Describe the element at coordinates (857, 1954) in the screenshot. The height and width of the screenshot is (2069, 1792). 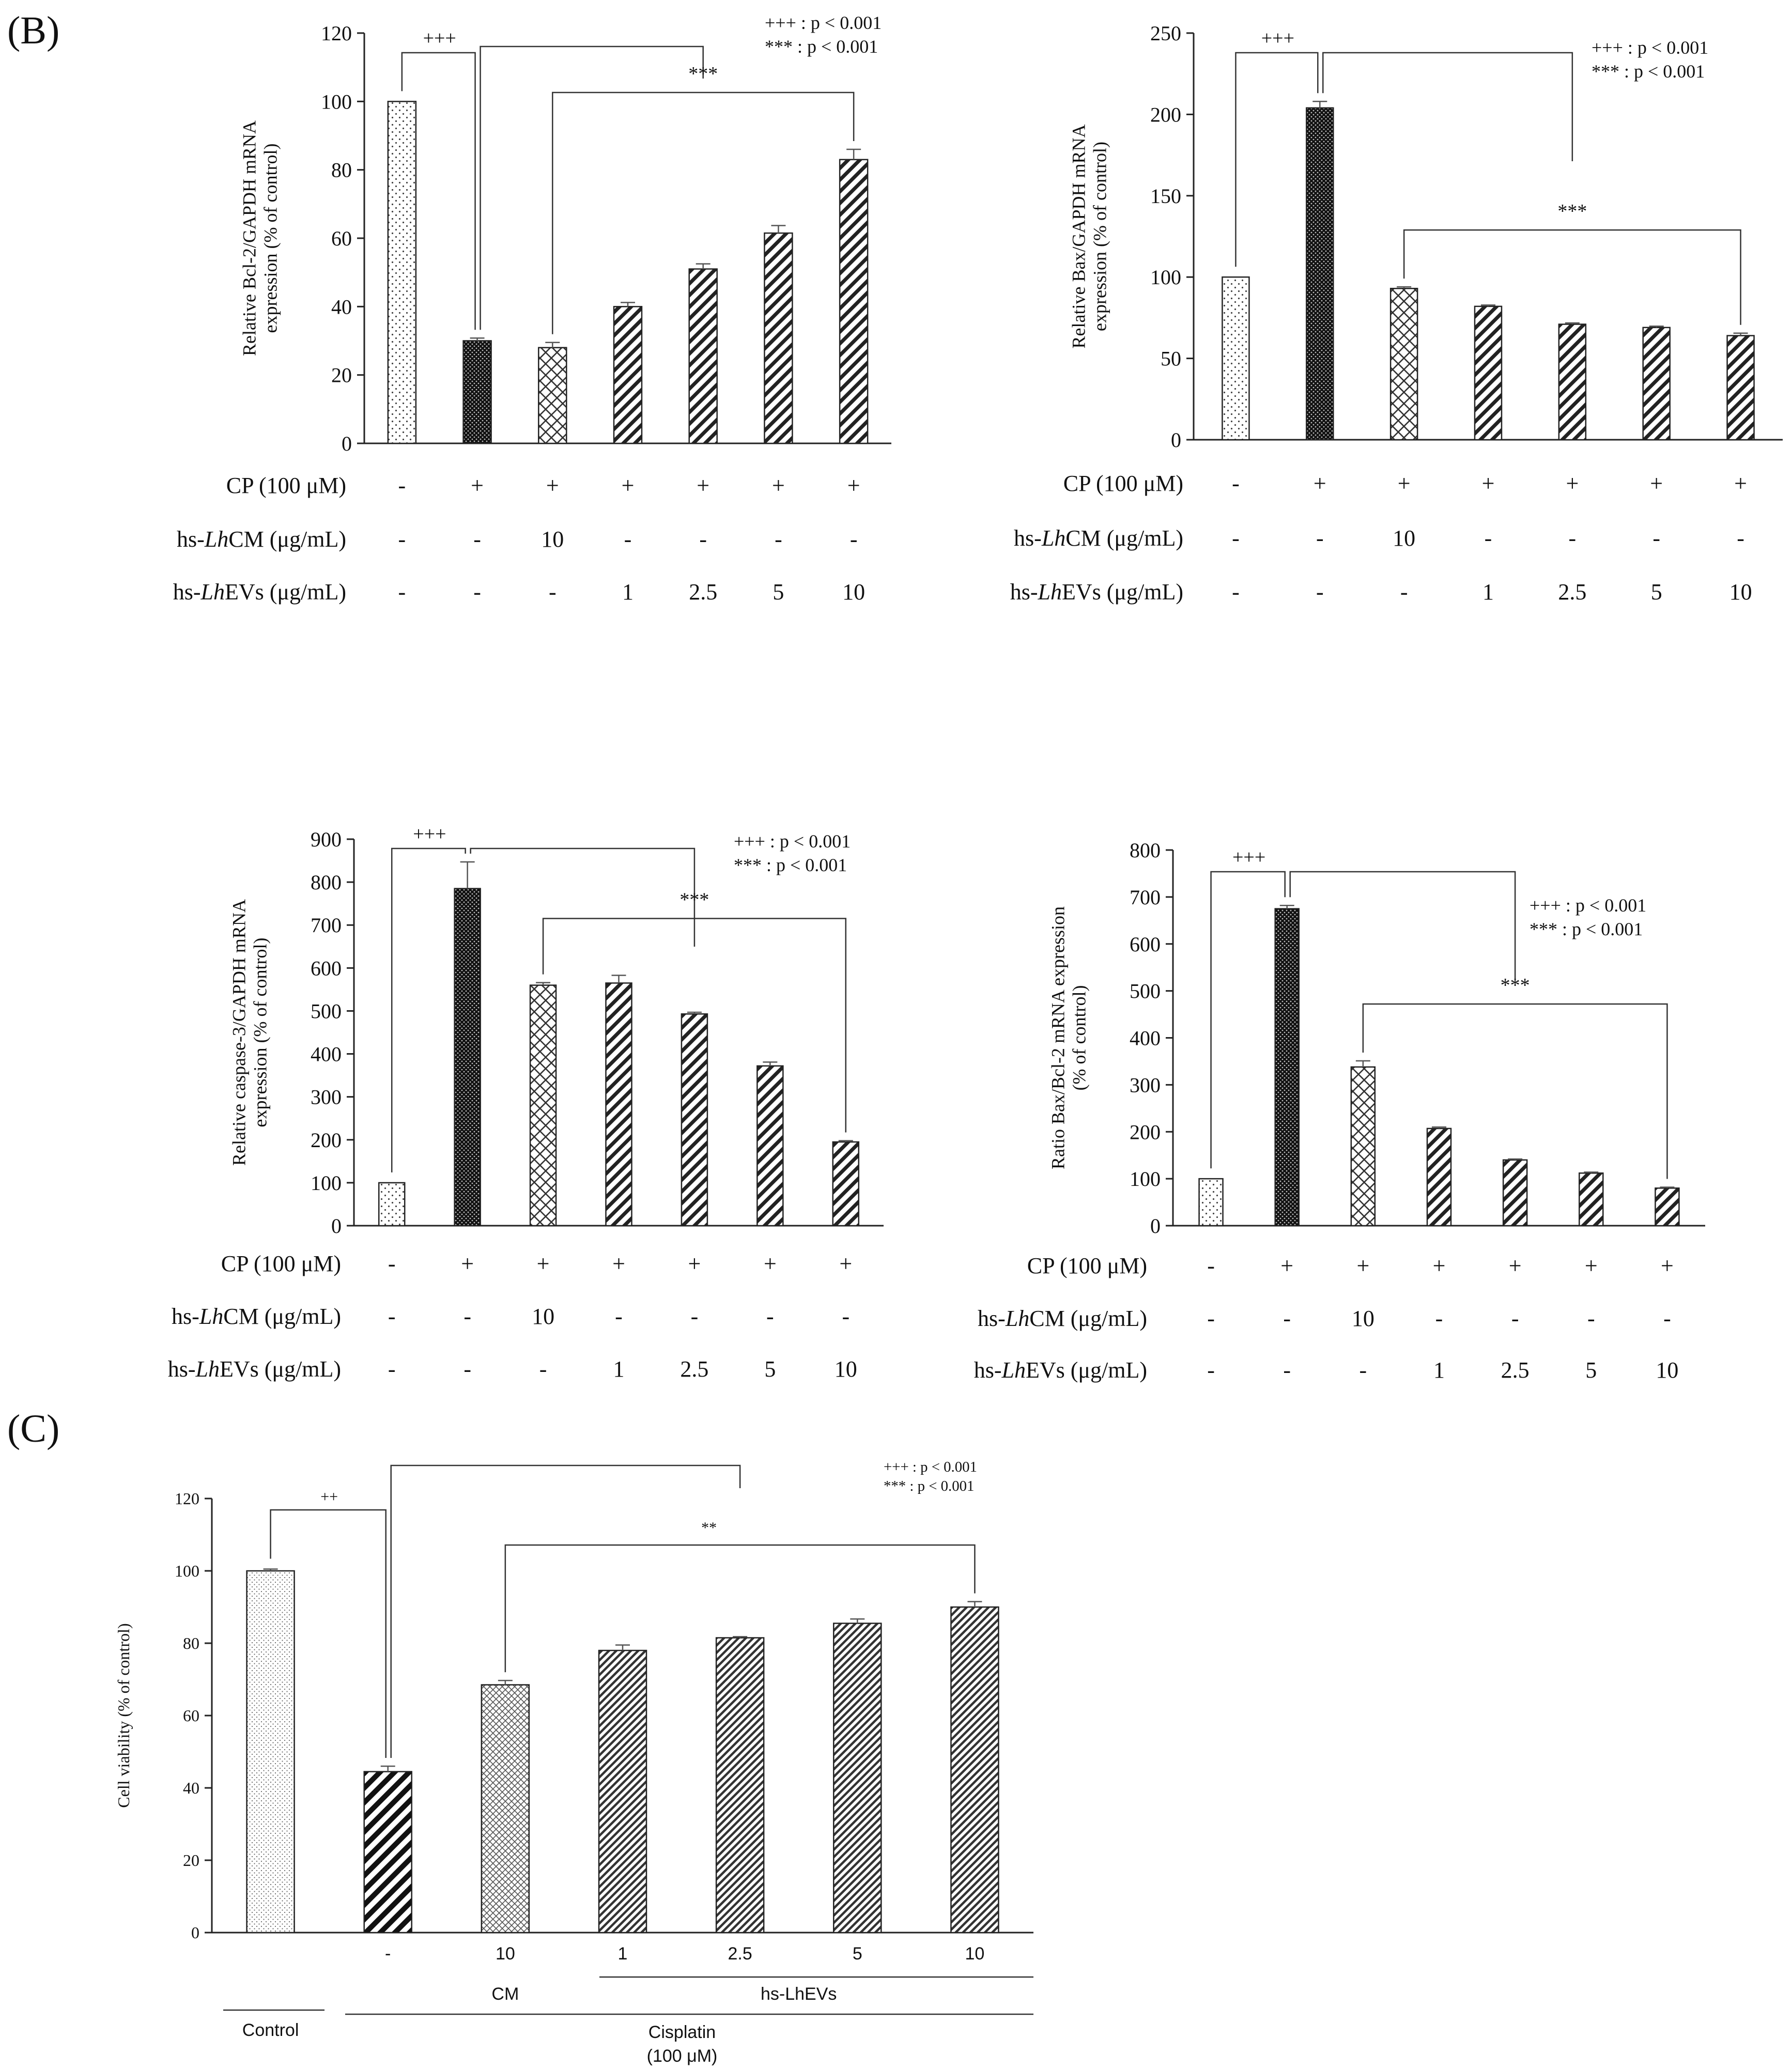
I see `x-tick-label: 5` at that location.